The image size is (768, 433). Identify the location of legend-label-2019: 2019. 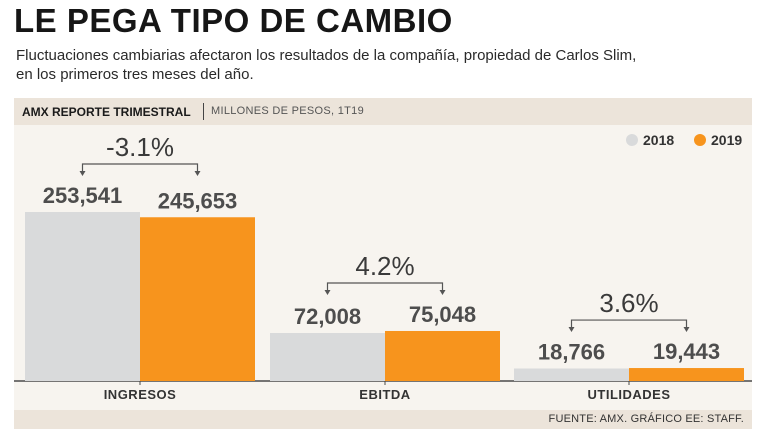
(726, 140).